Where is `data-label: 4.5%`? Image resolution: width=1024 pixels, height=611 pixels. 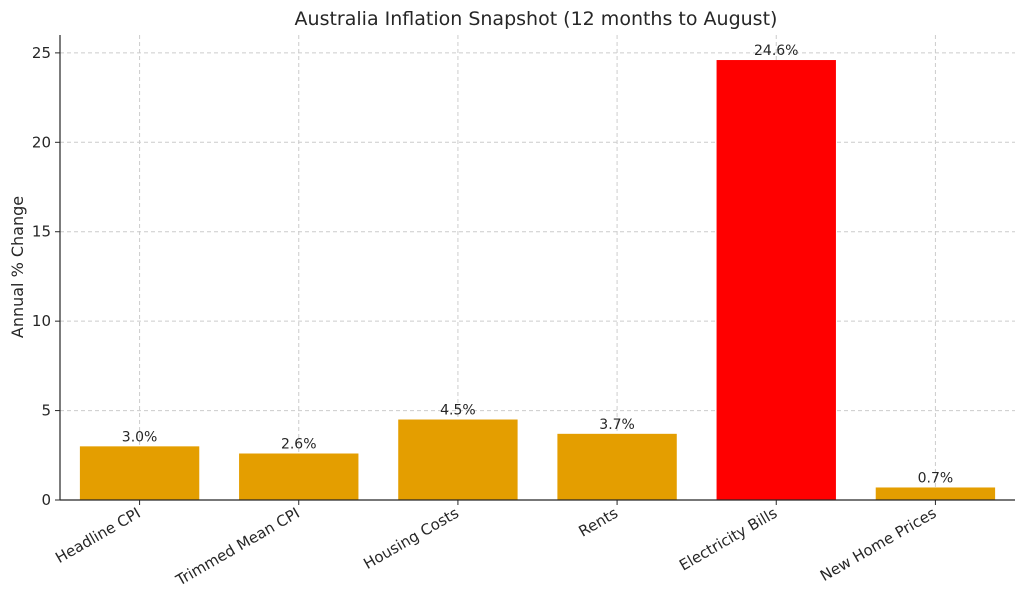 data-label: 4.5% is located at coordinates (458, 411).